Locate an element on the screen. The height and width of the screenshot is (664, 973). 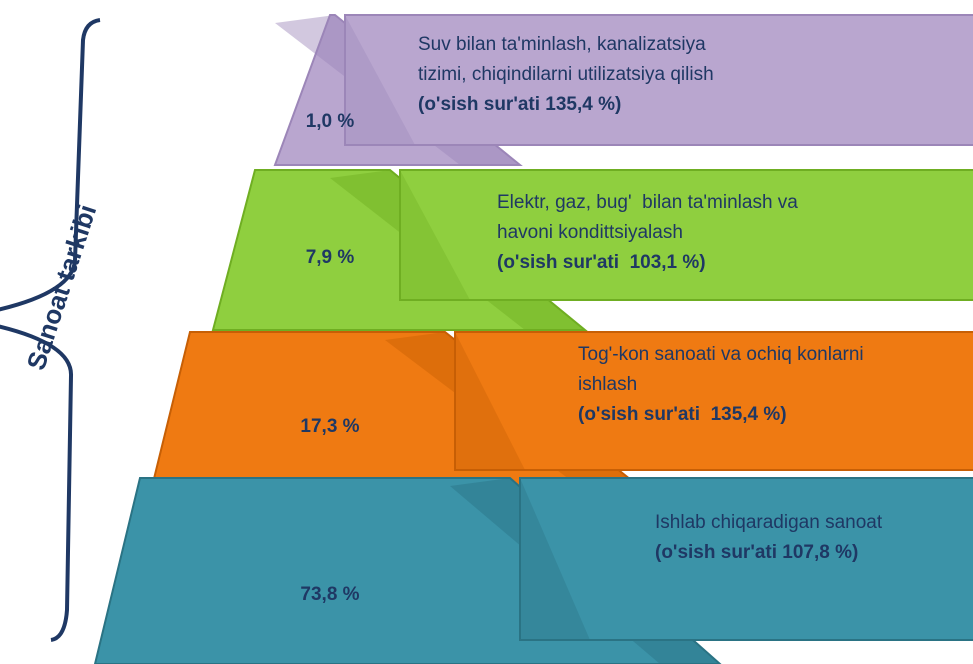
growth-label: (o'sish sur'ati 103,1 %) is located at coordinates (601, 262).